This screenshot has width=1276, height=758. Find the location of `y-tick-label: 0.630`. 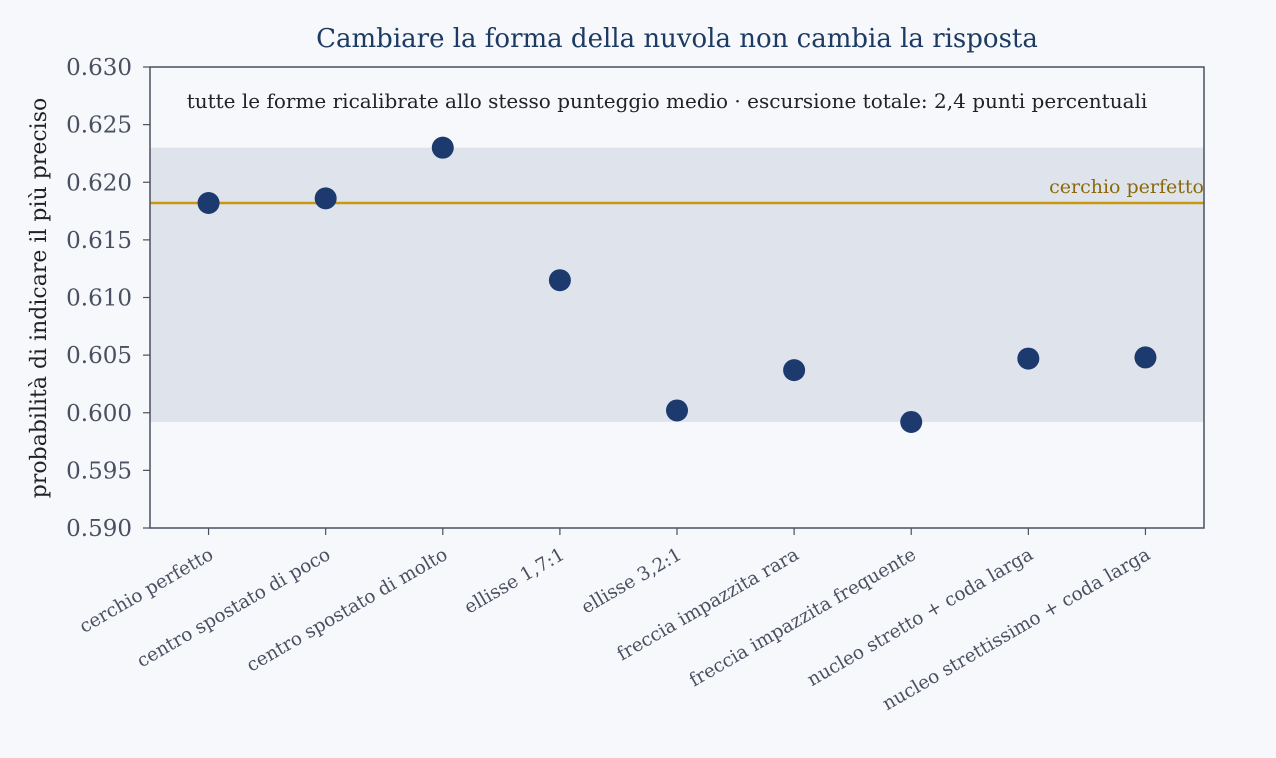

y-tick-label: 0.630 is located at coordinates (99, 68).